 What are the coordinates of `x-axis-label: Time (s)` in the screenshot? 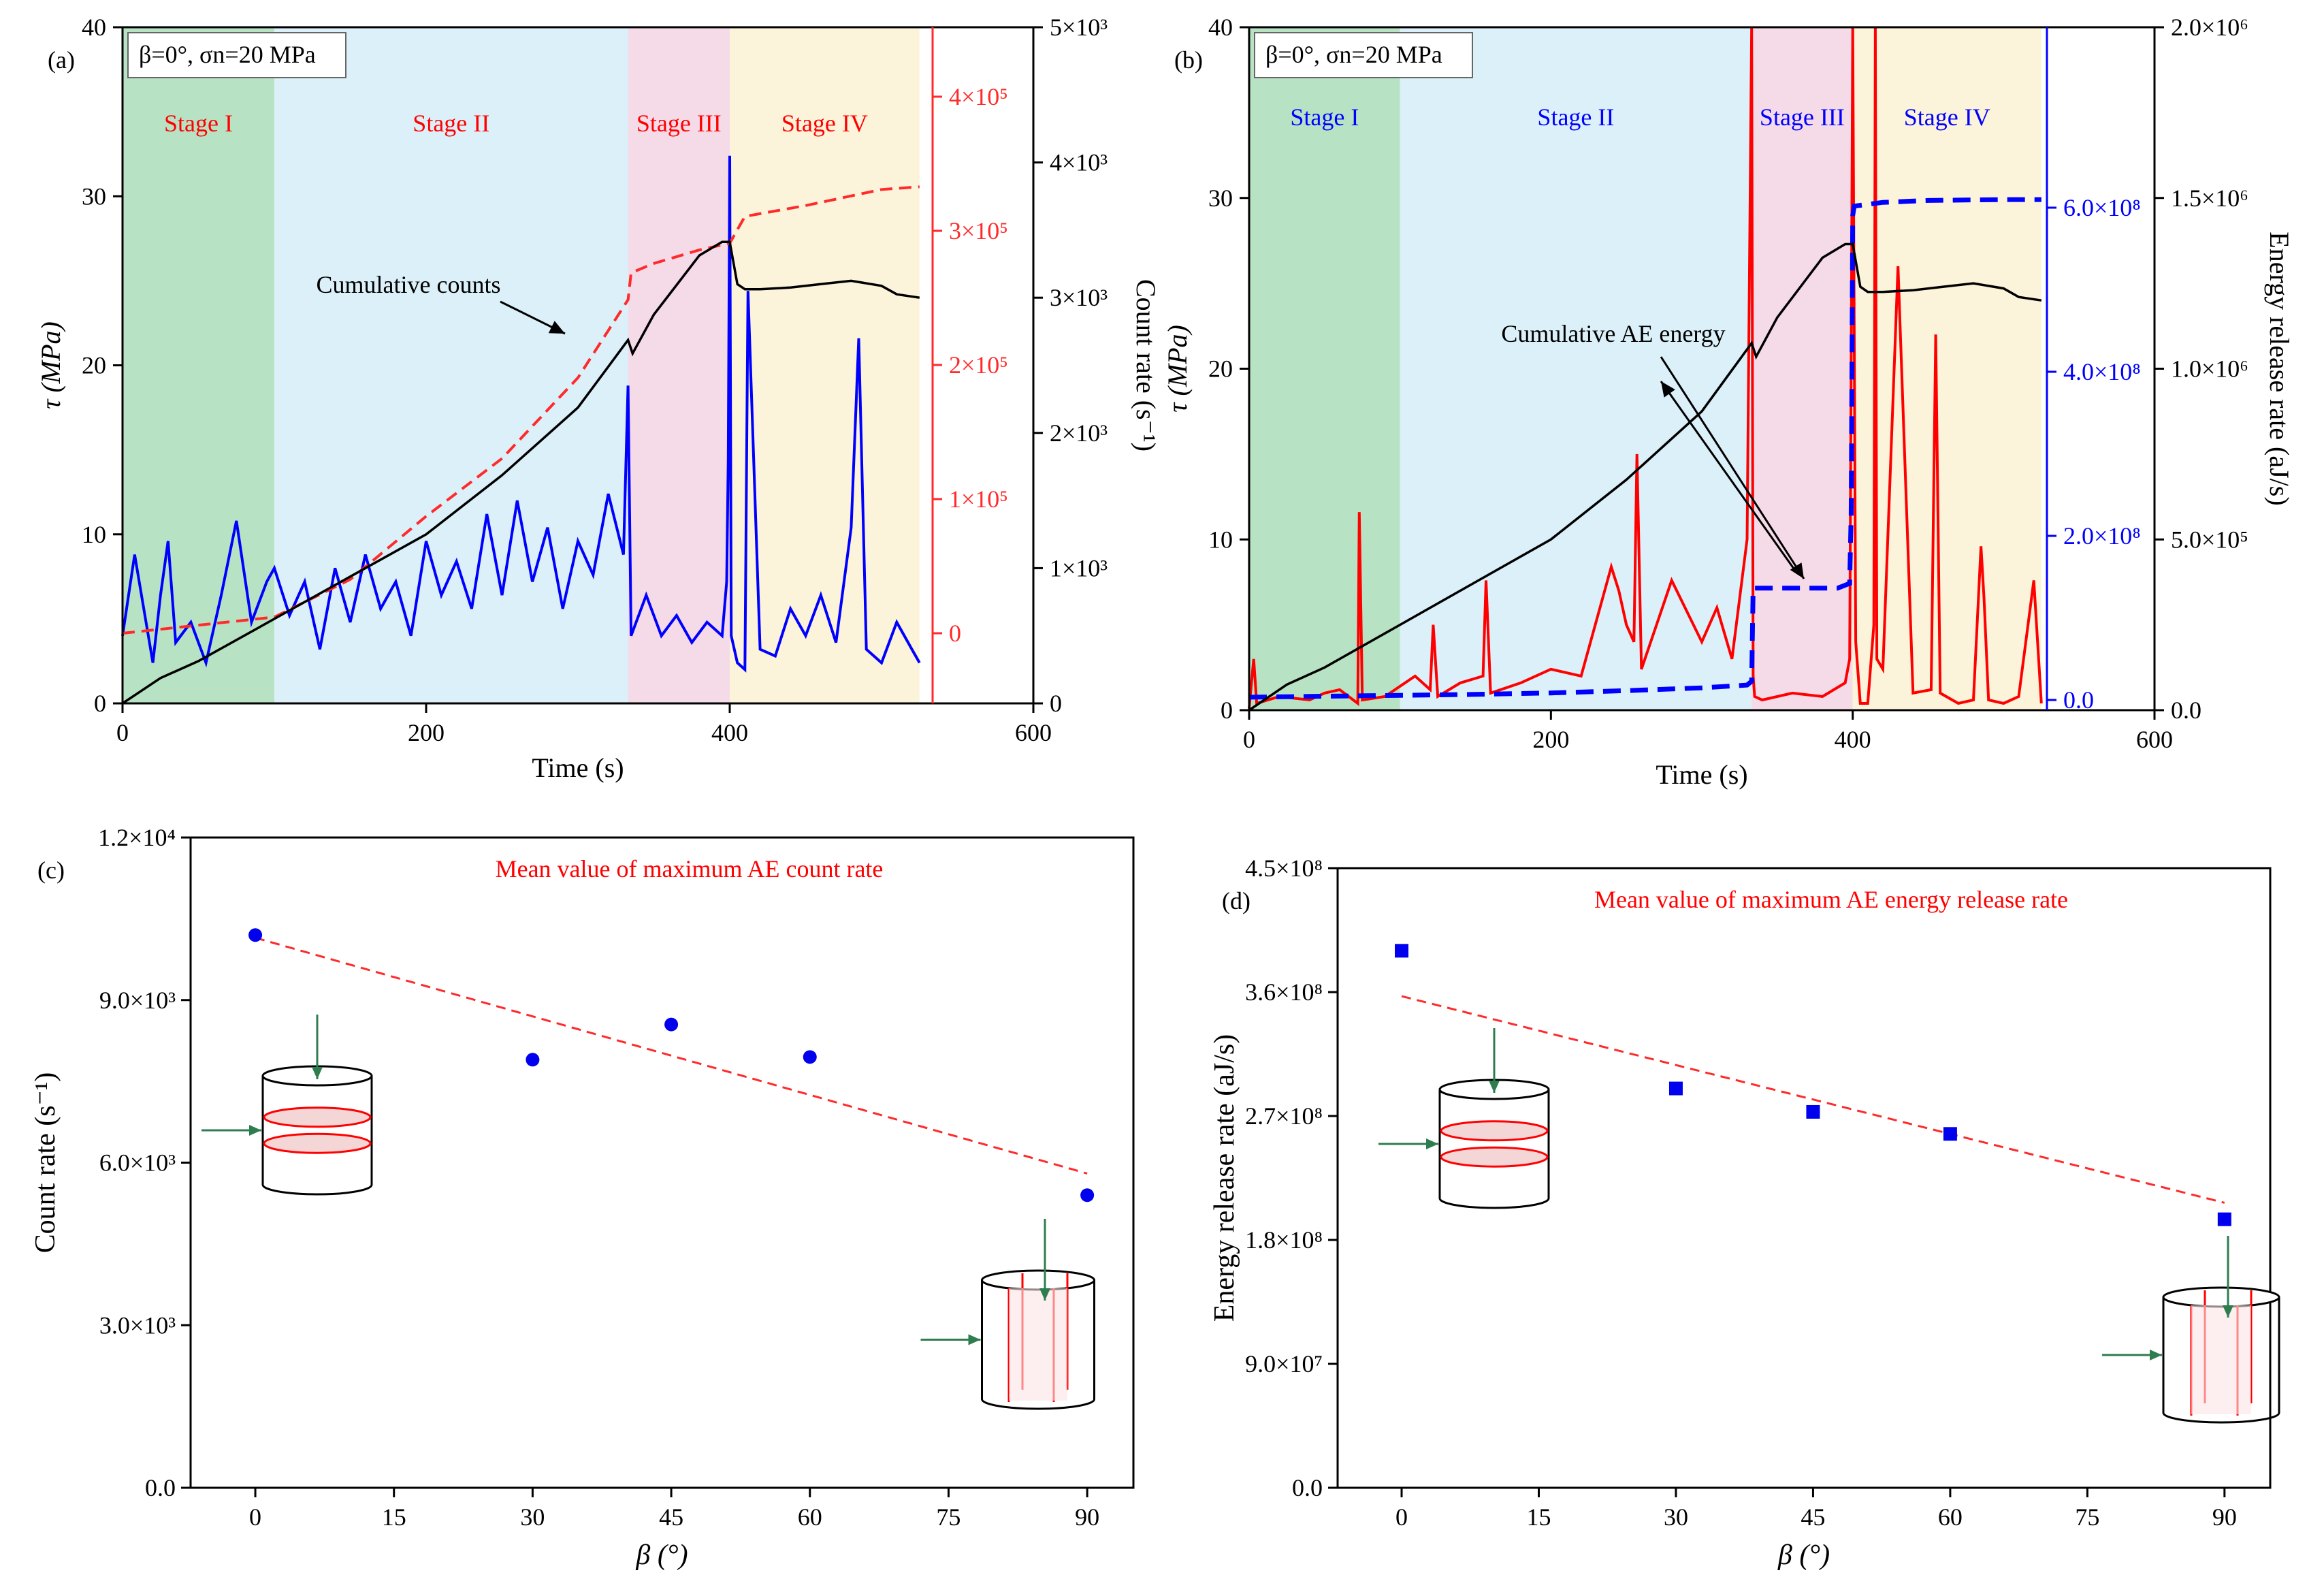 It's located at (1701, 775).